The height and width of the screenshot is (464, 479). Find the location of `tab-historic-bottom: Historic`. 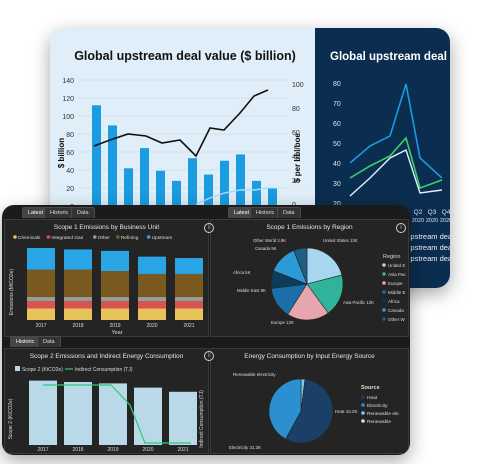

tab-historic-bottom: Historic is located at coordinates (25, 341).